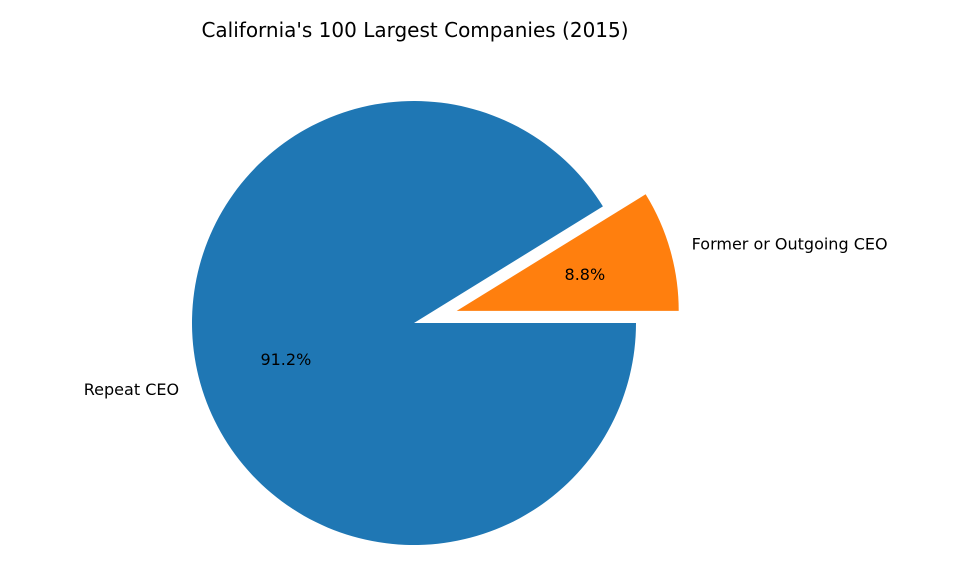 This screenshot has width=957, height=573. Describe the element at coordinates (567, 252) in the screenshot. I see `pie-slice-former-or-outgoing-ceo` at that location.